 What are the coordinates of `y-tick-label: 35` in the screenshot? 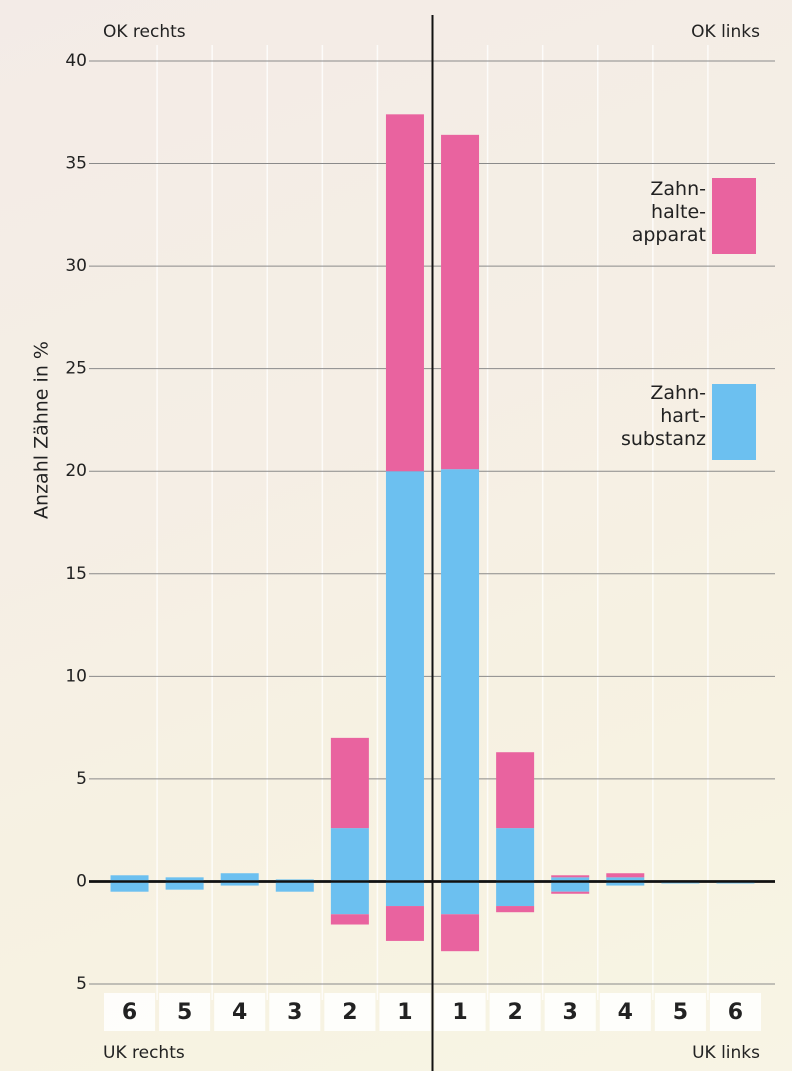 It's located at (76, 164).